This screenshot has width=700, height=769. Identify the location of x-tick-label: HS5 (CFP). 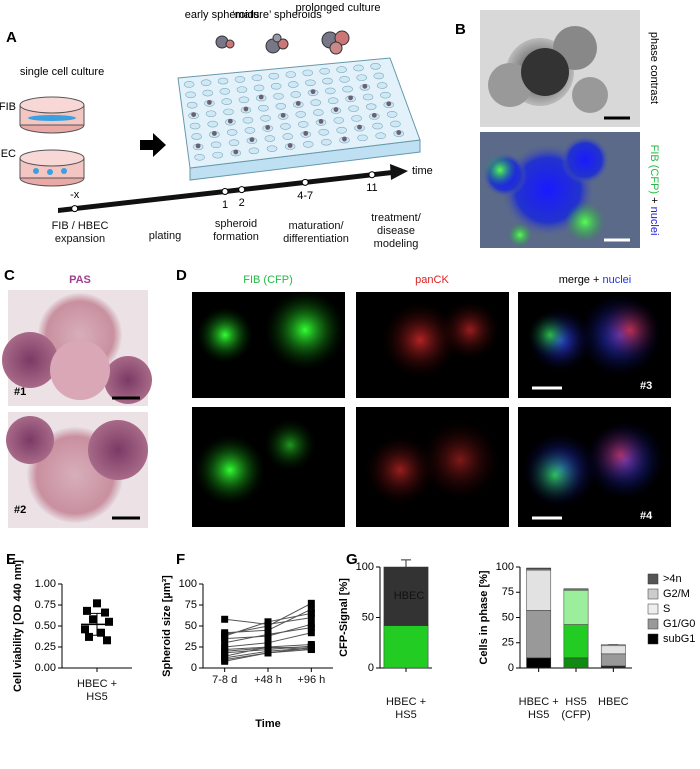
(576, 708).